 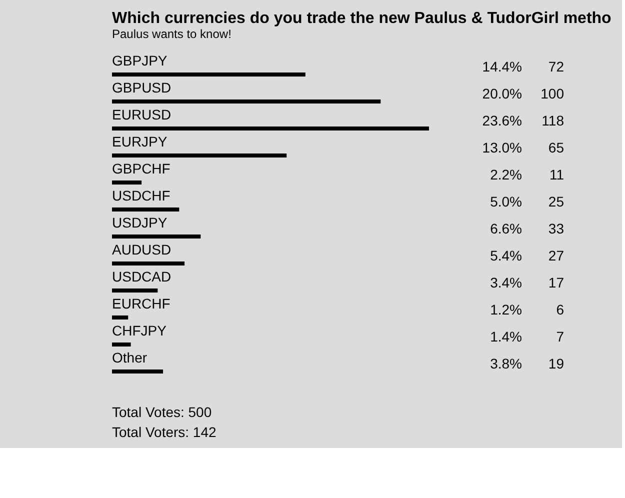 What do you see at coordinates (506, 174) in the screenshot?
I see `data-label: 2.2%` at bounding box center [506, 174].